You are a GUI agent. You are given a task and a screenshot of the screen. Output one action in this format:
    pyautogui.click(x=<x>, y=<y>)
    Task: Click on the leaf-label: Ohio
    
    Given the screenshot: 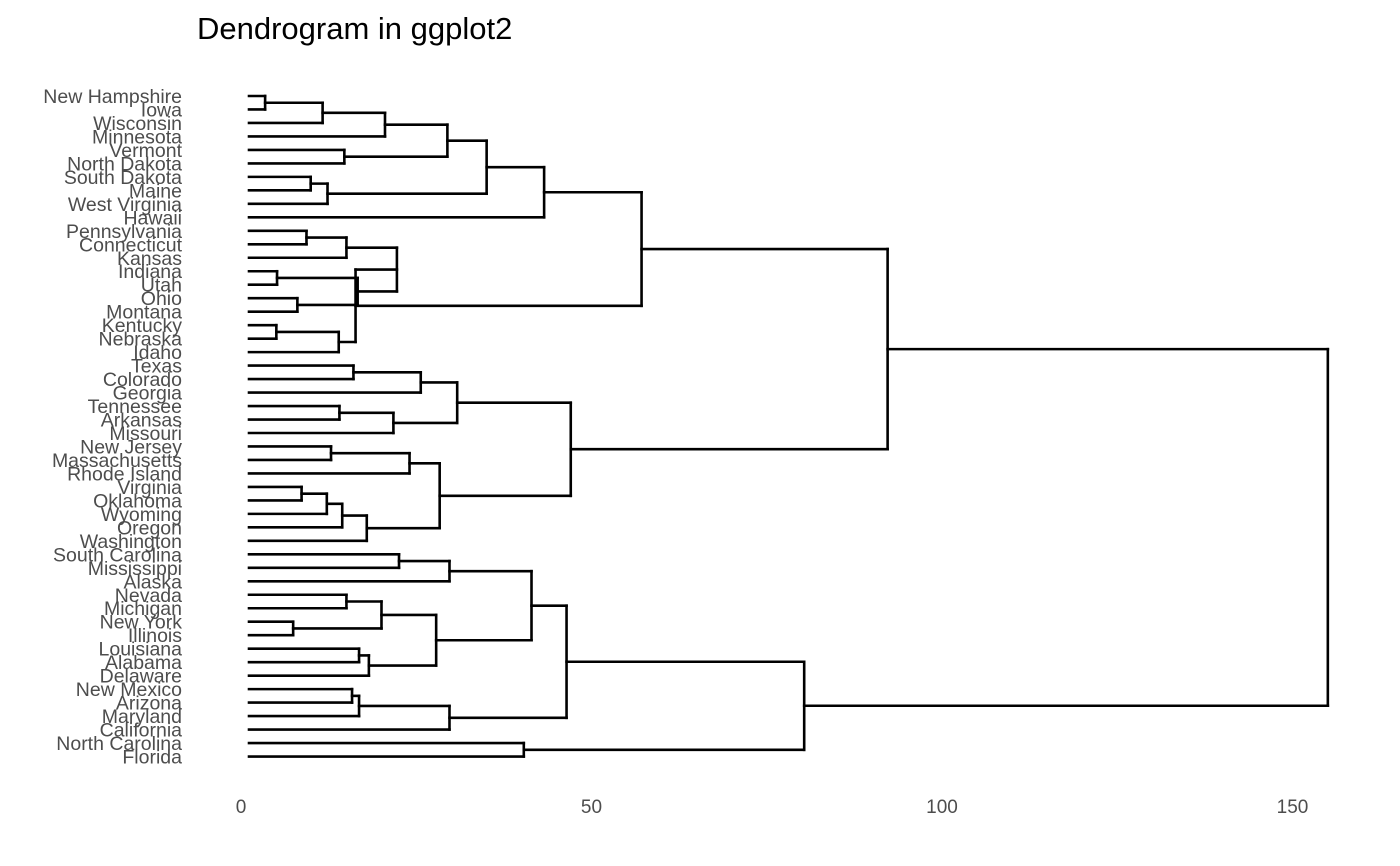 What is the action you would take?
    pyautogui.click(x=161, y=299)
    